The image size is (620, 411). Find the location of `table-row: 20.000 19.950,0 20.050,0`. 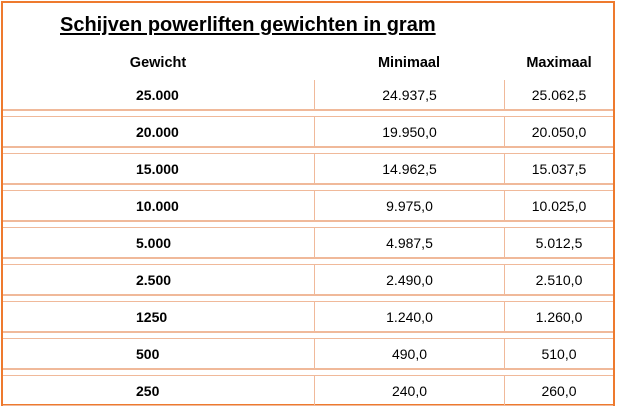

table-row: 20.000 19.950,0 20.050,0 is located at coordinates (308, 128).